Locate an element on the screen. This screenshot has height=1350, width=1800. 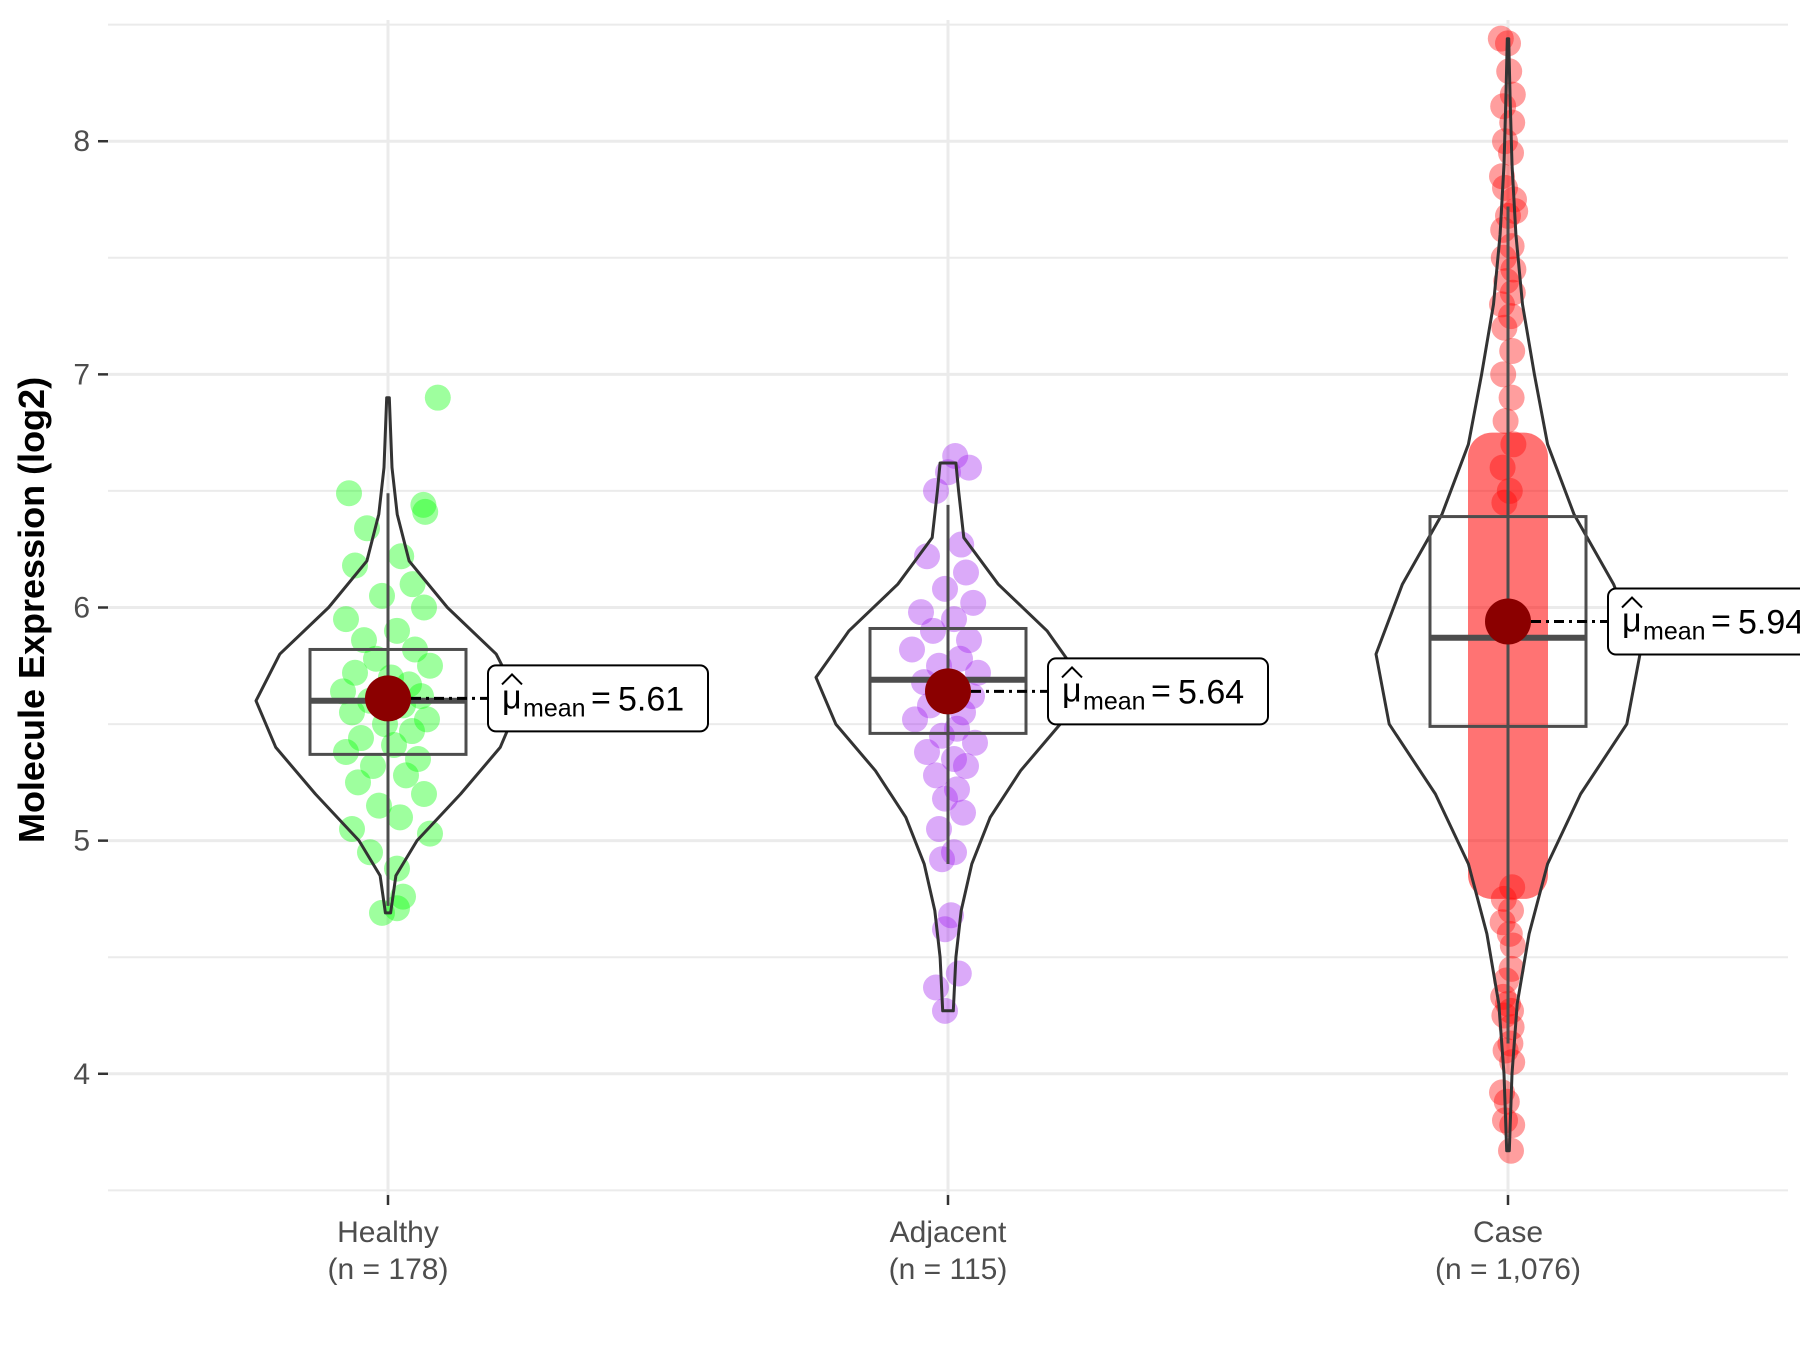
x-tick-count-label: (n = 1,076) is located at coordinates (1508, 1269).